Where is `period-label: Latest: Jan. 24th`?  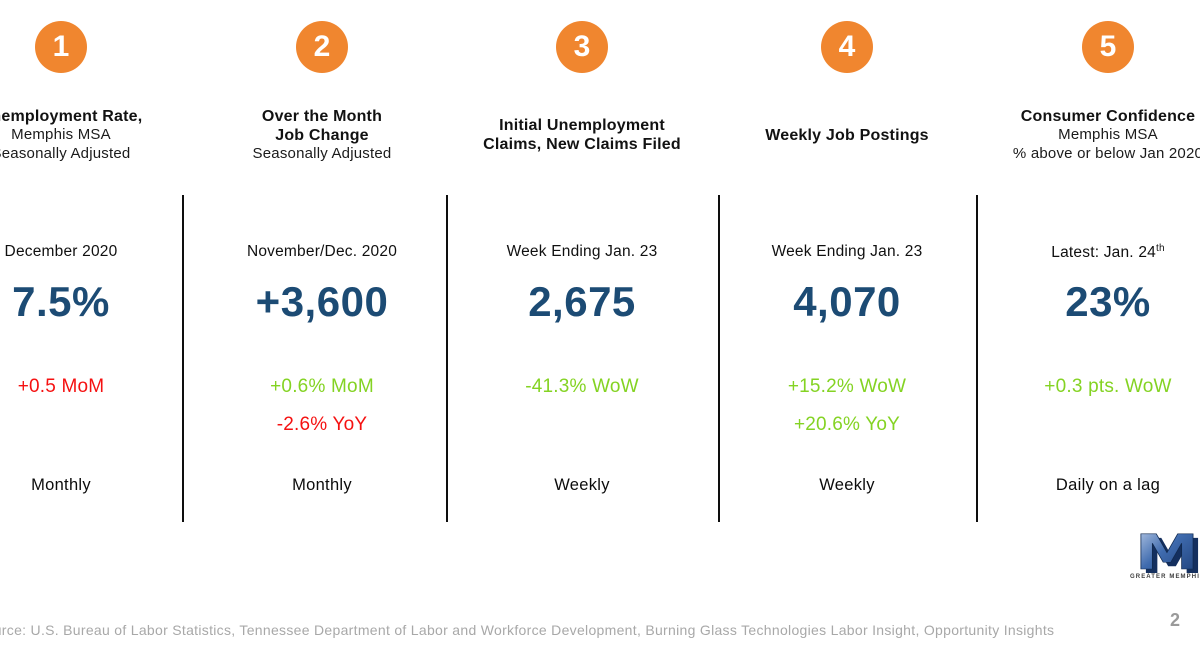
period-label: Latest: Jan. 24th is located at coordinates (1108, 252).